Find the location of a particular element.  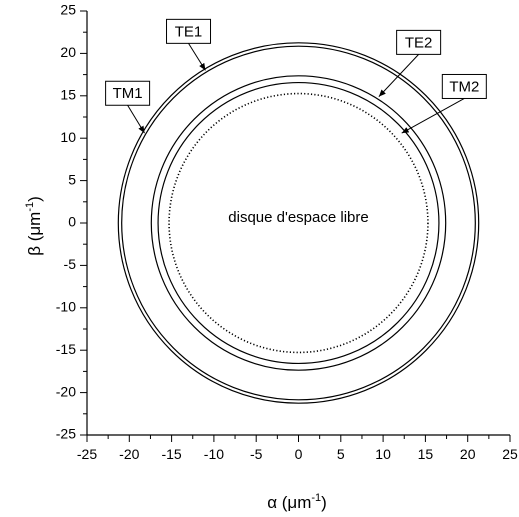

callout-tm2-box is located at coordinates (464, 86).